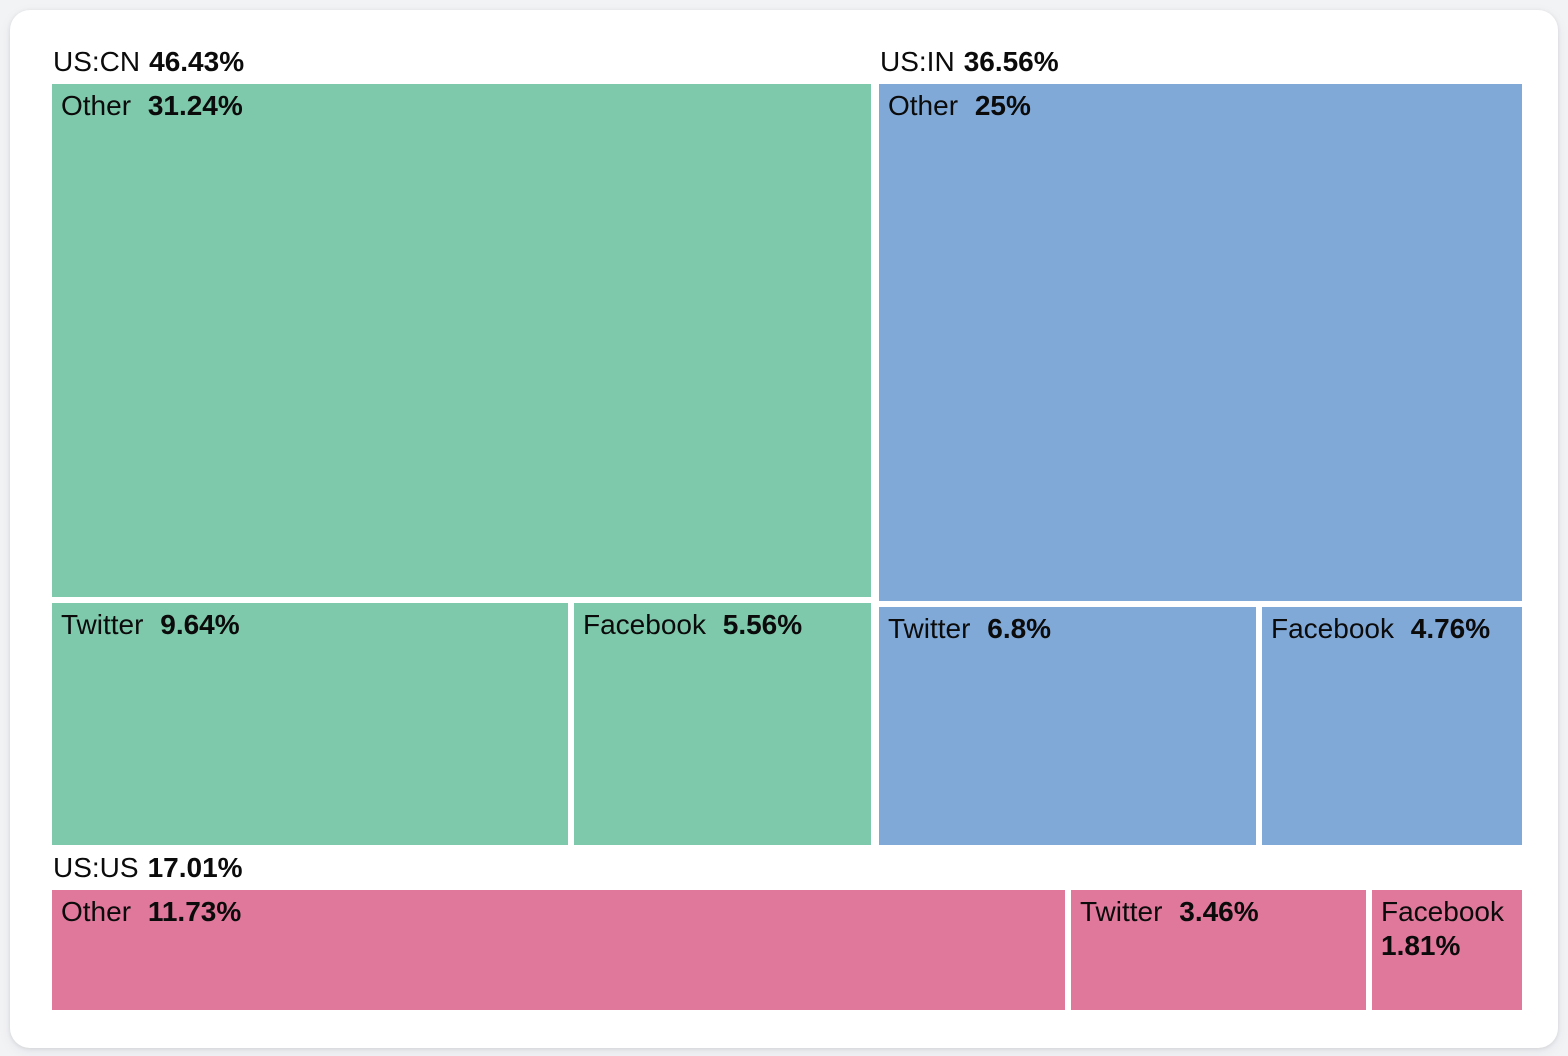  I want to click on cell-pct: 4.76%, so click(1450, 628).